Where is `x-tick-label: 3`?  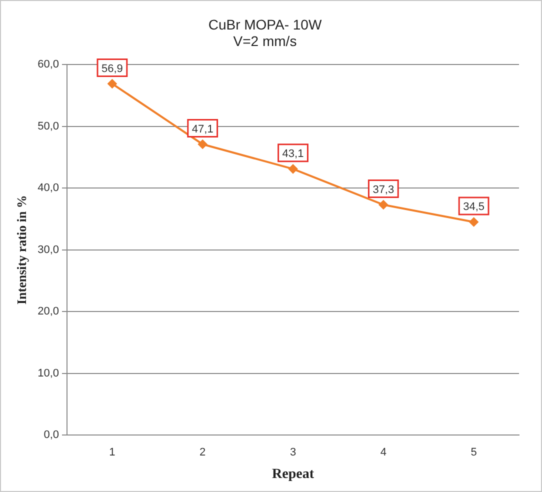 x-tick-label: 3 is located at coordinates (293, 452).